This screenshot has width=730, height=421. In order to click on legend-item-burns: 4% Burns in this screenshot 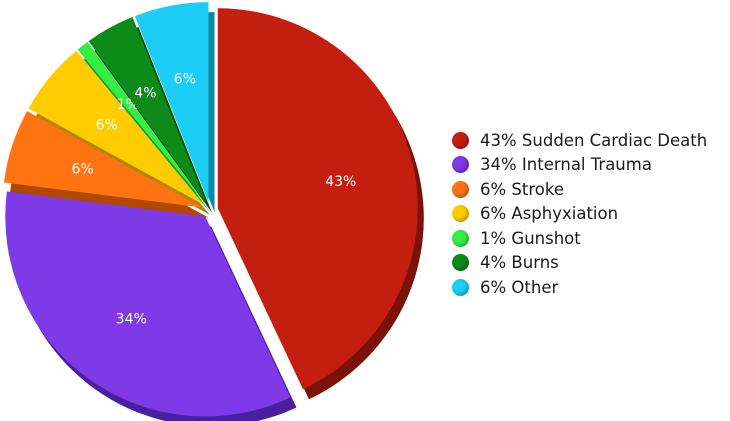, I will do `click(579, 263)`.